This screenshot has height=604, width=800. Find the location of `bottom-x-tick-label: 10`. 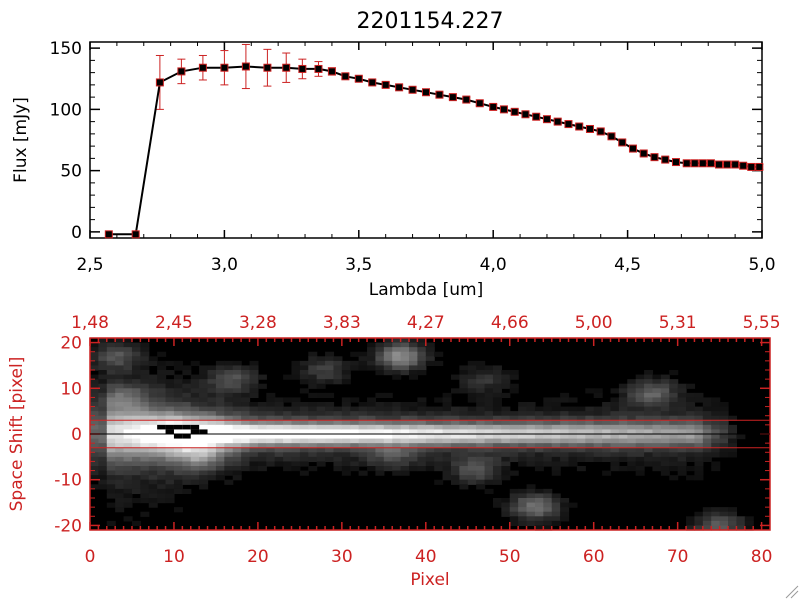

bottom-x-tick-label: 10 is located at coordinates (174, 557).